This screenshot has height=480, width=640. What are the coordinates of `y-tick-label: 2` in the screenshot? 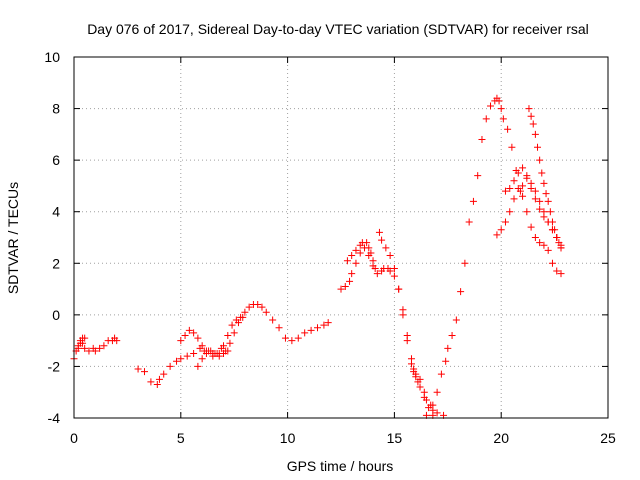 It's located at (56, 263).